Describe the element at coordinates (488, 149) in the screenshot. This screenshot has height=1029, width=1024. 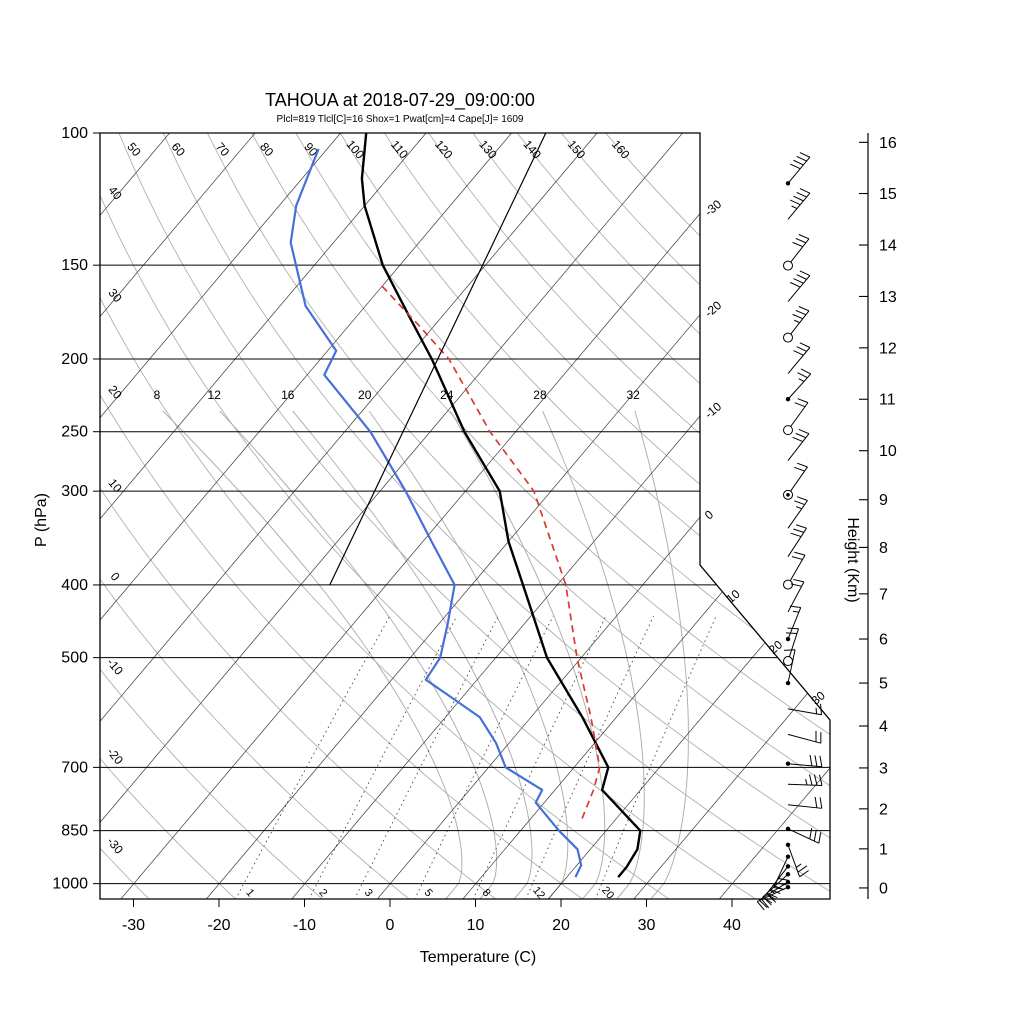
I see `svg-text: 130` at that location.